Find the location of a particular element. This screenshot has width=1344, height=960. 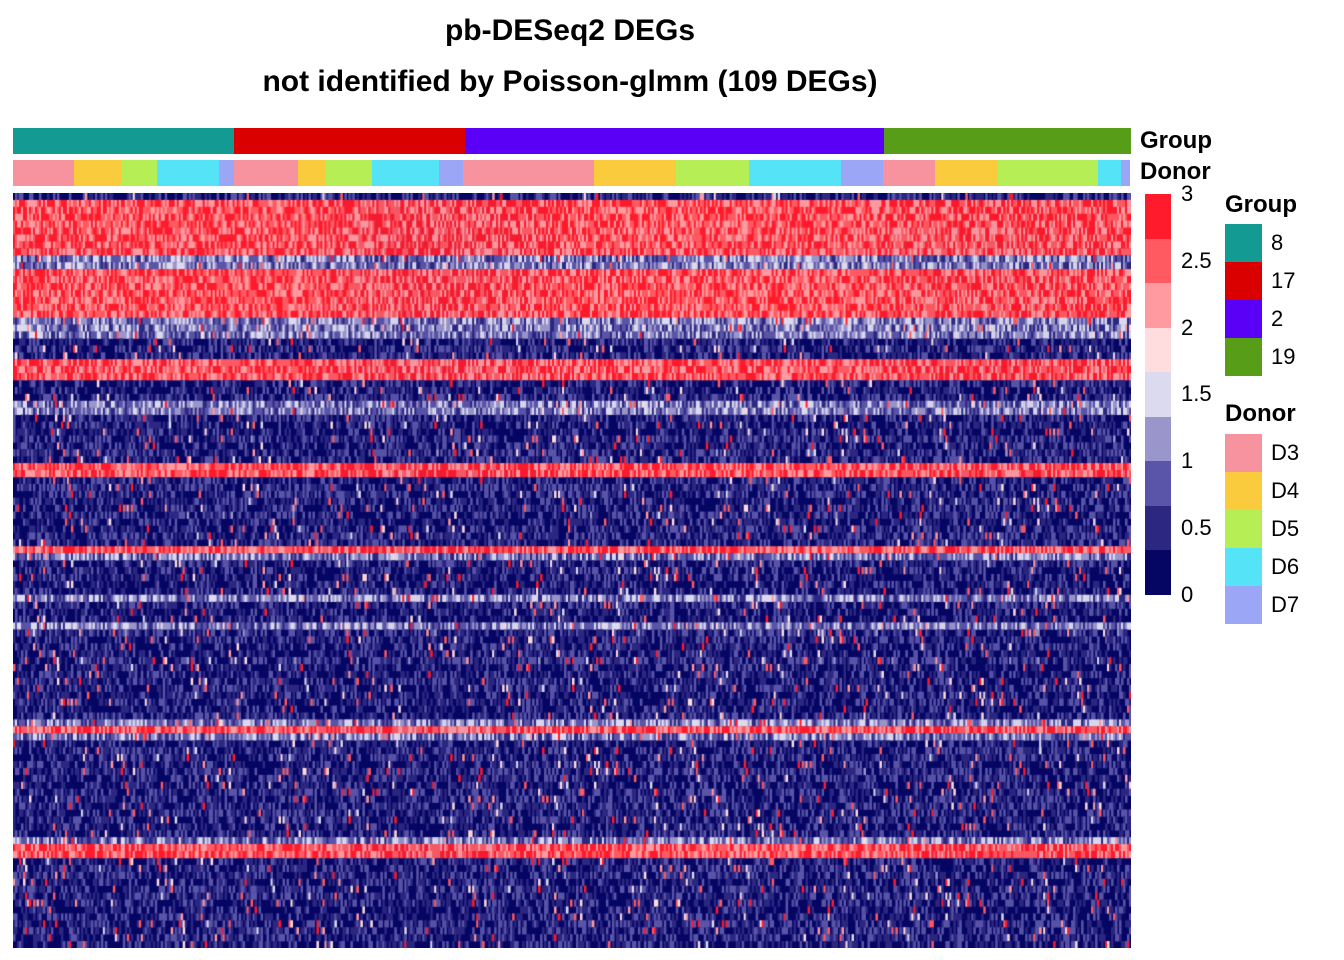

legend-label: D6 is located at coordinates (1285, 566).